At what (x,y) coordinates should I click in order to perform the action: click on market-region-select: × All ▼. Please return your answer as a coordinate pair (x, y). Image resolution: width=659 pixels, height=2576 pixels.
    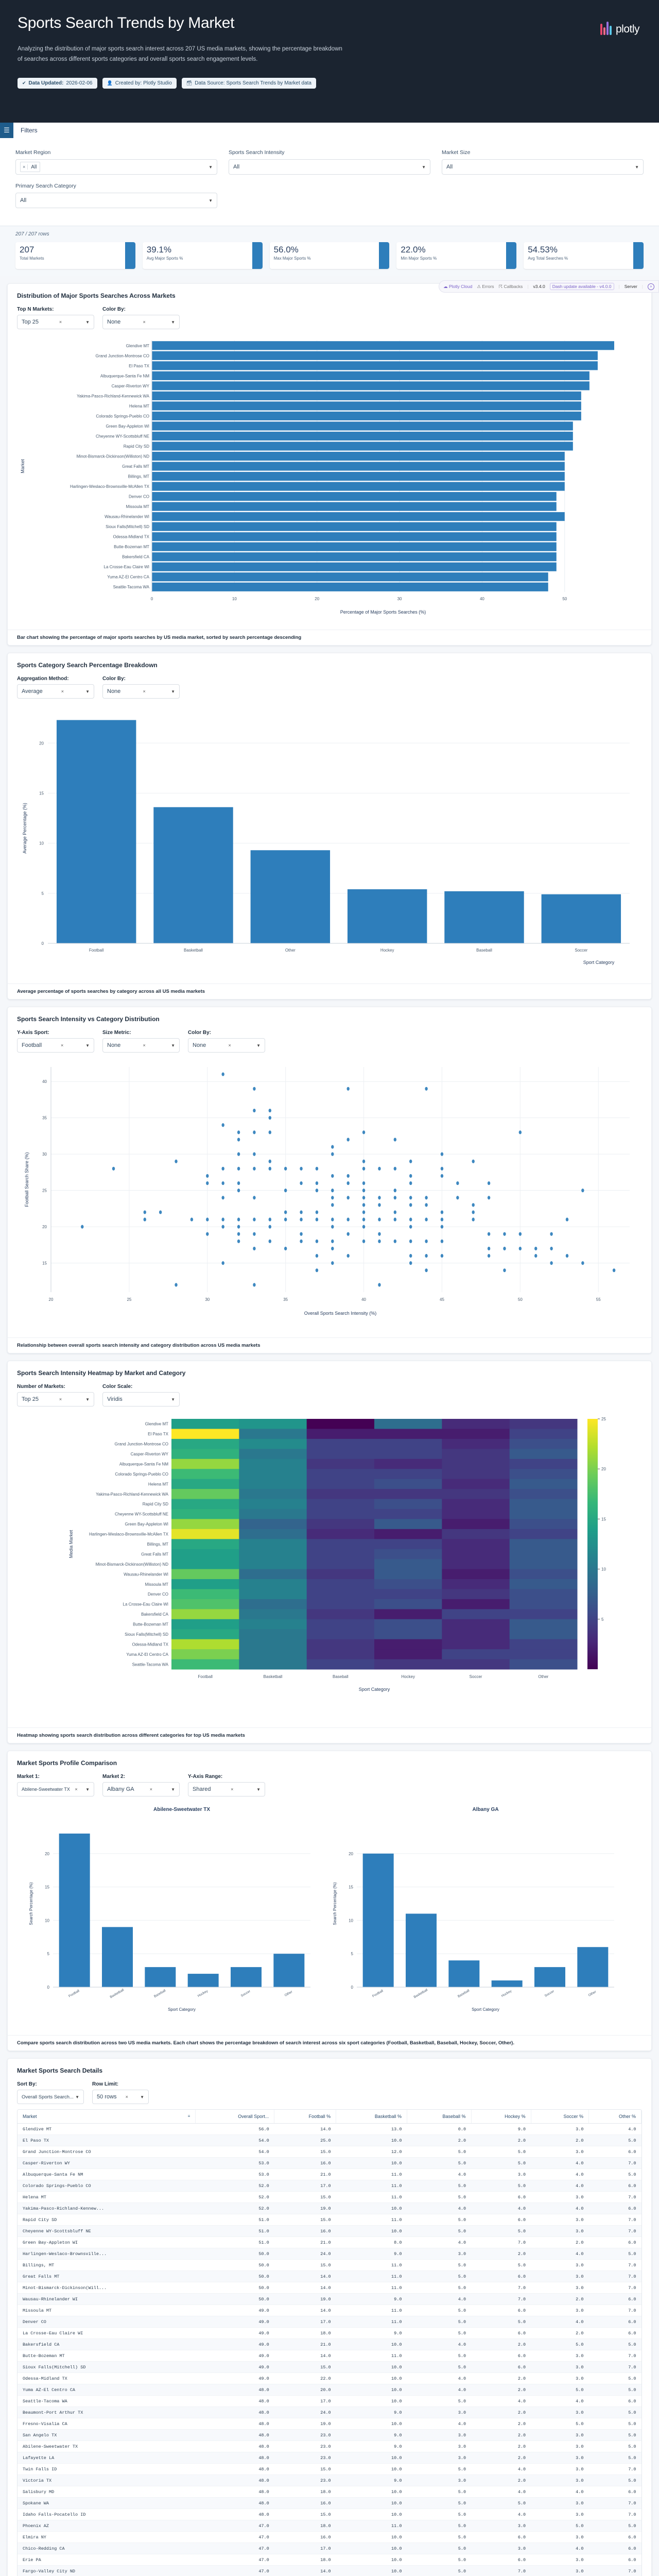
    Looking at the image, I should click on (116, 167).